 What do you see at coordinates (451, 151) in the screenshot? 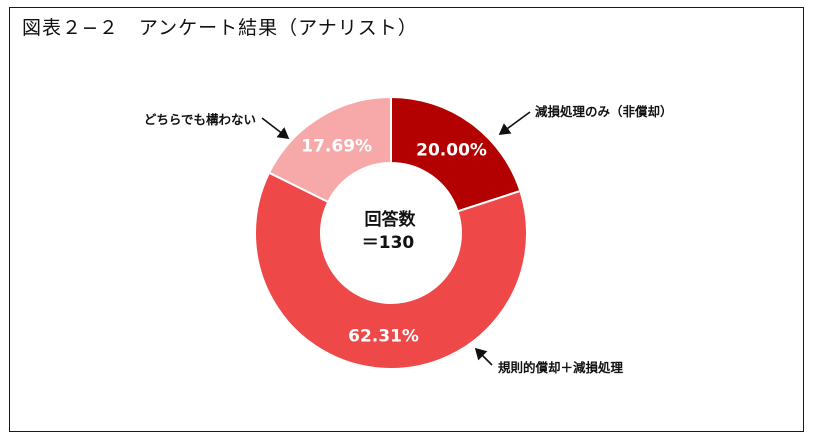
I see `pct-label-impairment-only: 20.00%` at bounding box center [451, 151].